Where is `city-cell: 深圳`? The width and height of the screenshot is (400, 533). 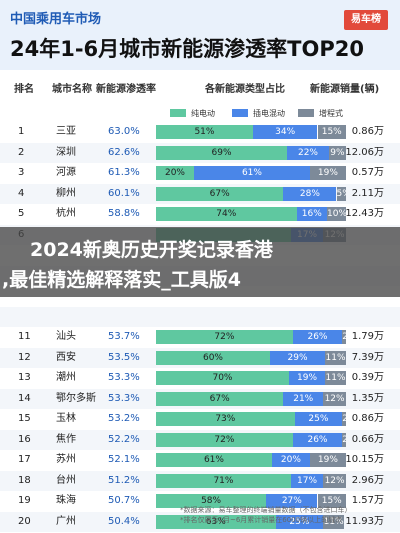
city-cell: 深圳 is located at coordinates (66, 152).